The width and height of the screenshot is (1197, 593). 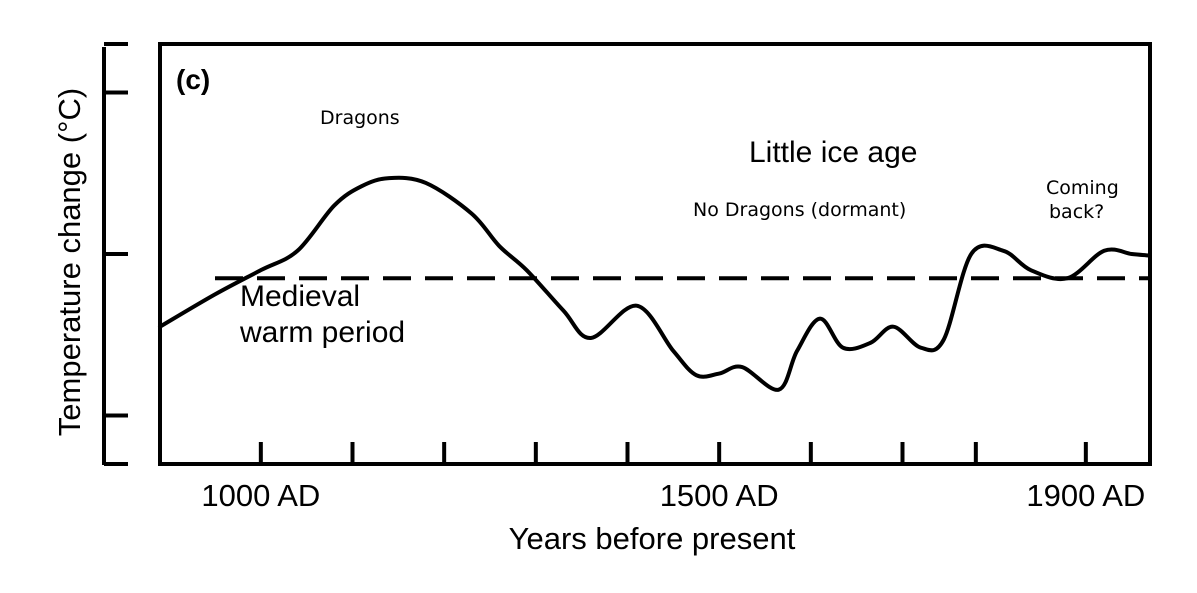 What do you see at coordinates (116, 254) in the screenshot?
I see `y-axis-ticks` at bounding box center [116, 254].